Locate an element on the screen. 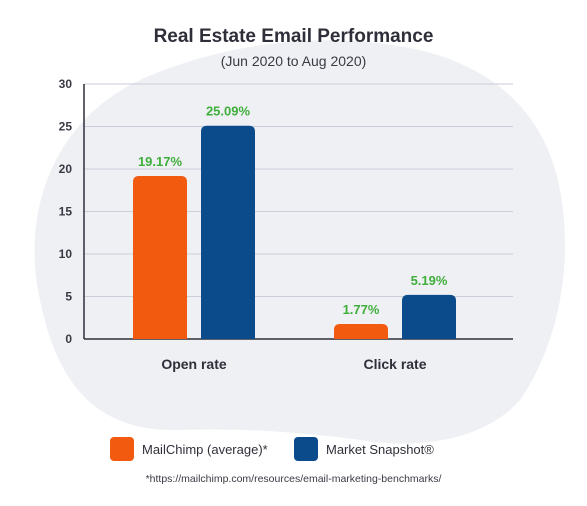  y-tick-label: 10 is located at coordinates (66, 254).